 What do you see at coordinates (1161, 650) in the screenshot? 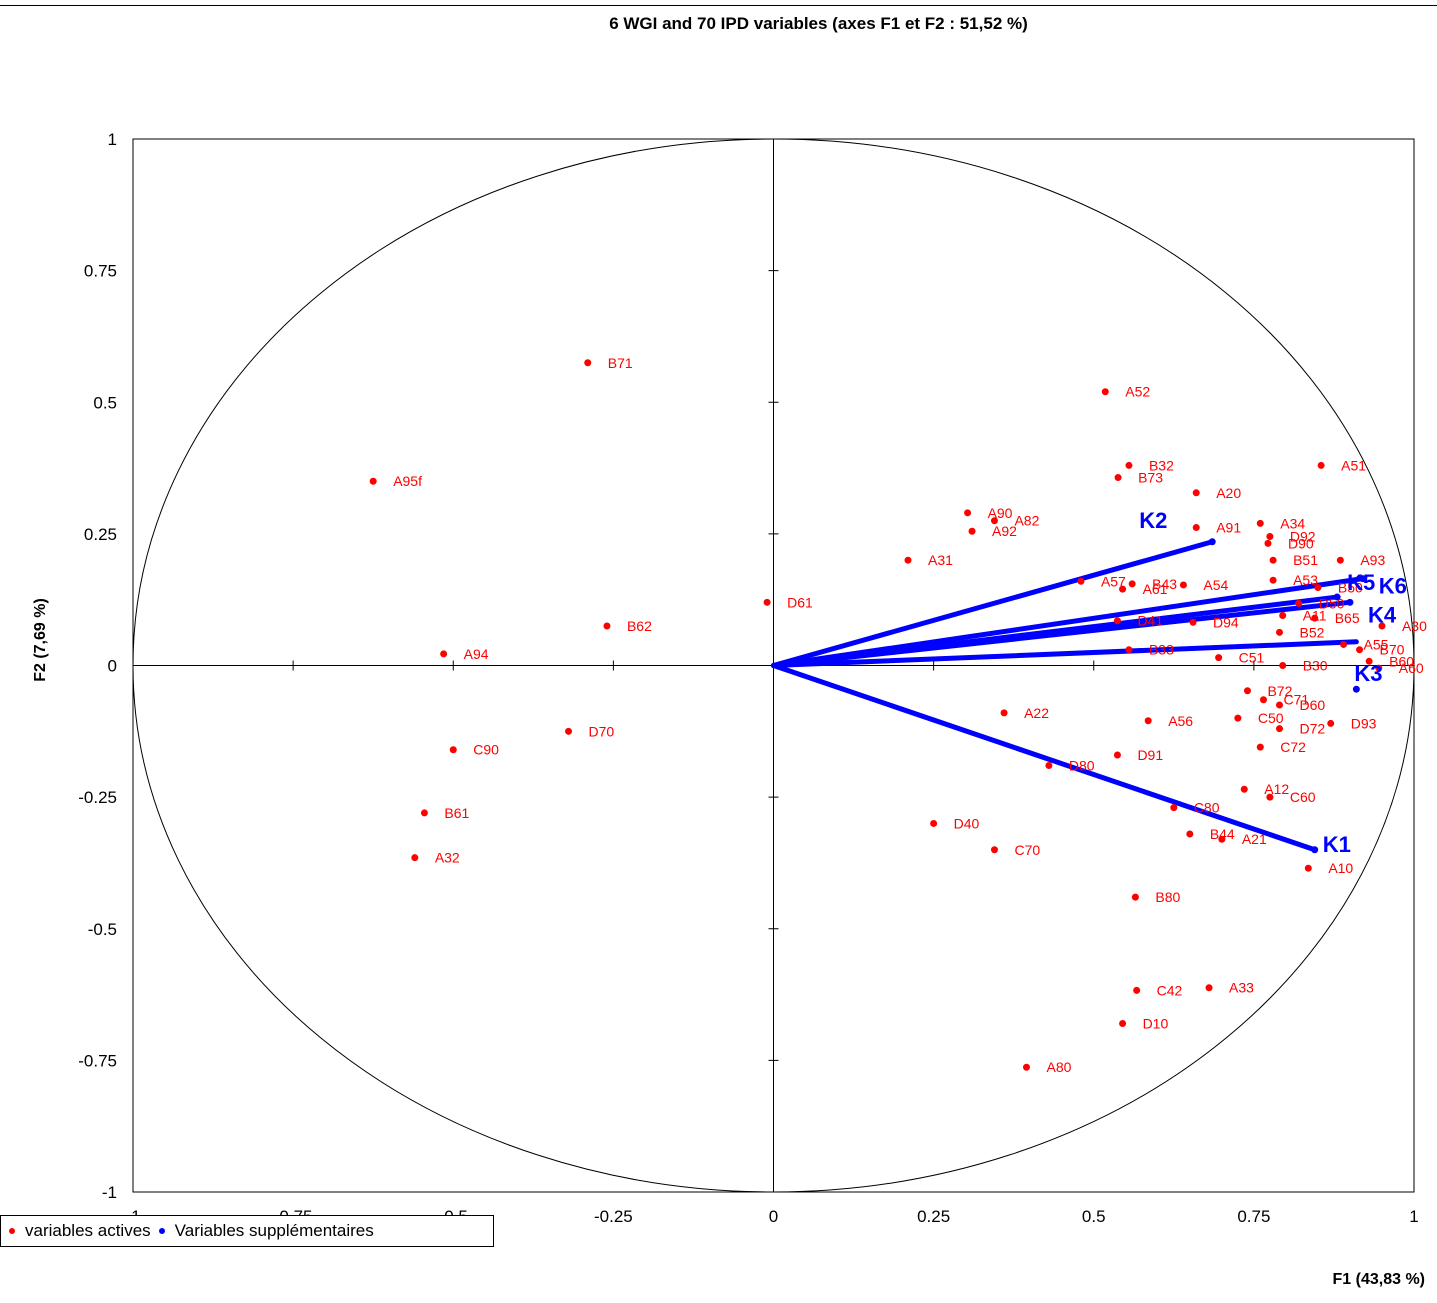
I see `point-label-b33: B33` at bounding box center [1161, 650].